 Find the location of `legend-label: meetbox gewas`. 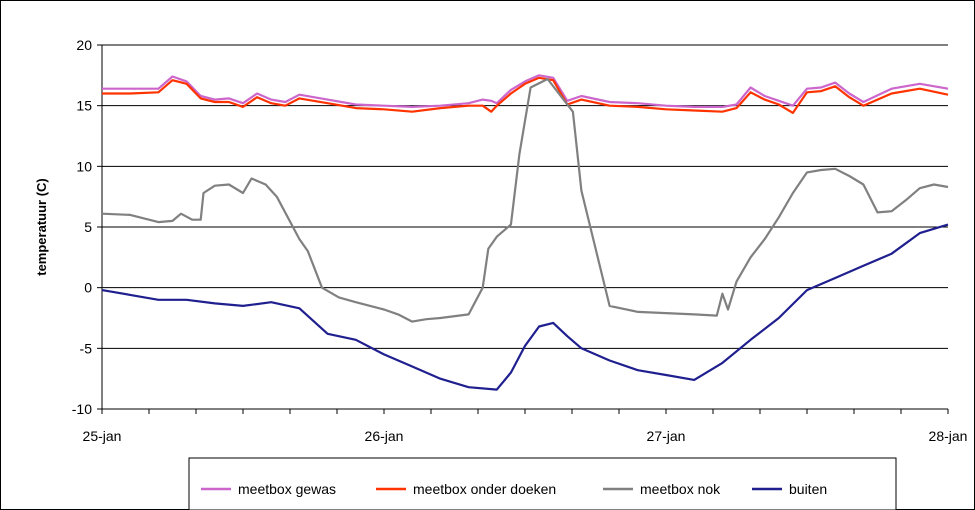

legend-label: meetbox gewas is located at coordinates (287, 489).